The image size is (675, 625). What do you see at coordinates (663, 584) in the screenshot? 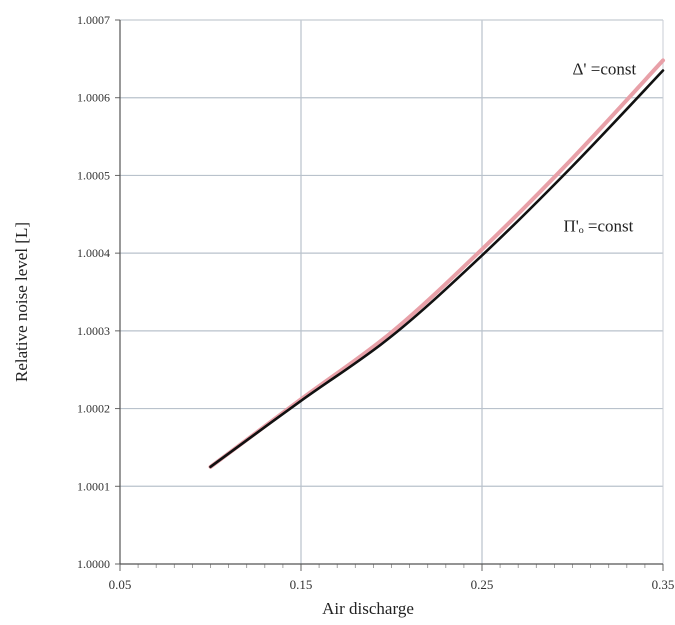
I see `x-tick-label: 0.35` at bounding box center [663, 584].